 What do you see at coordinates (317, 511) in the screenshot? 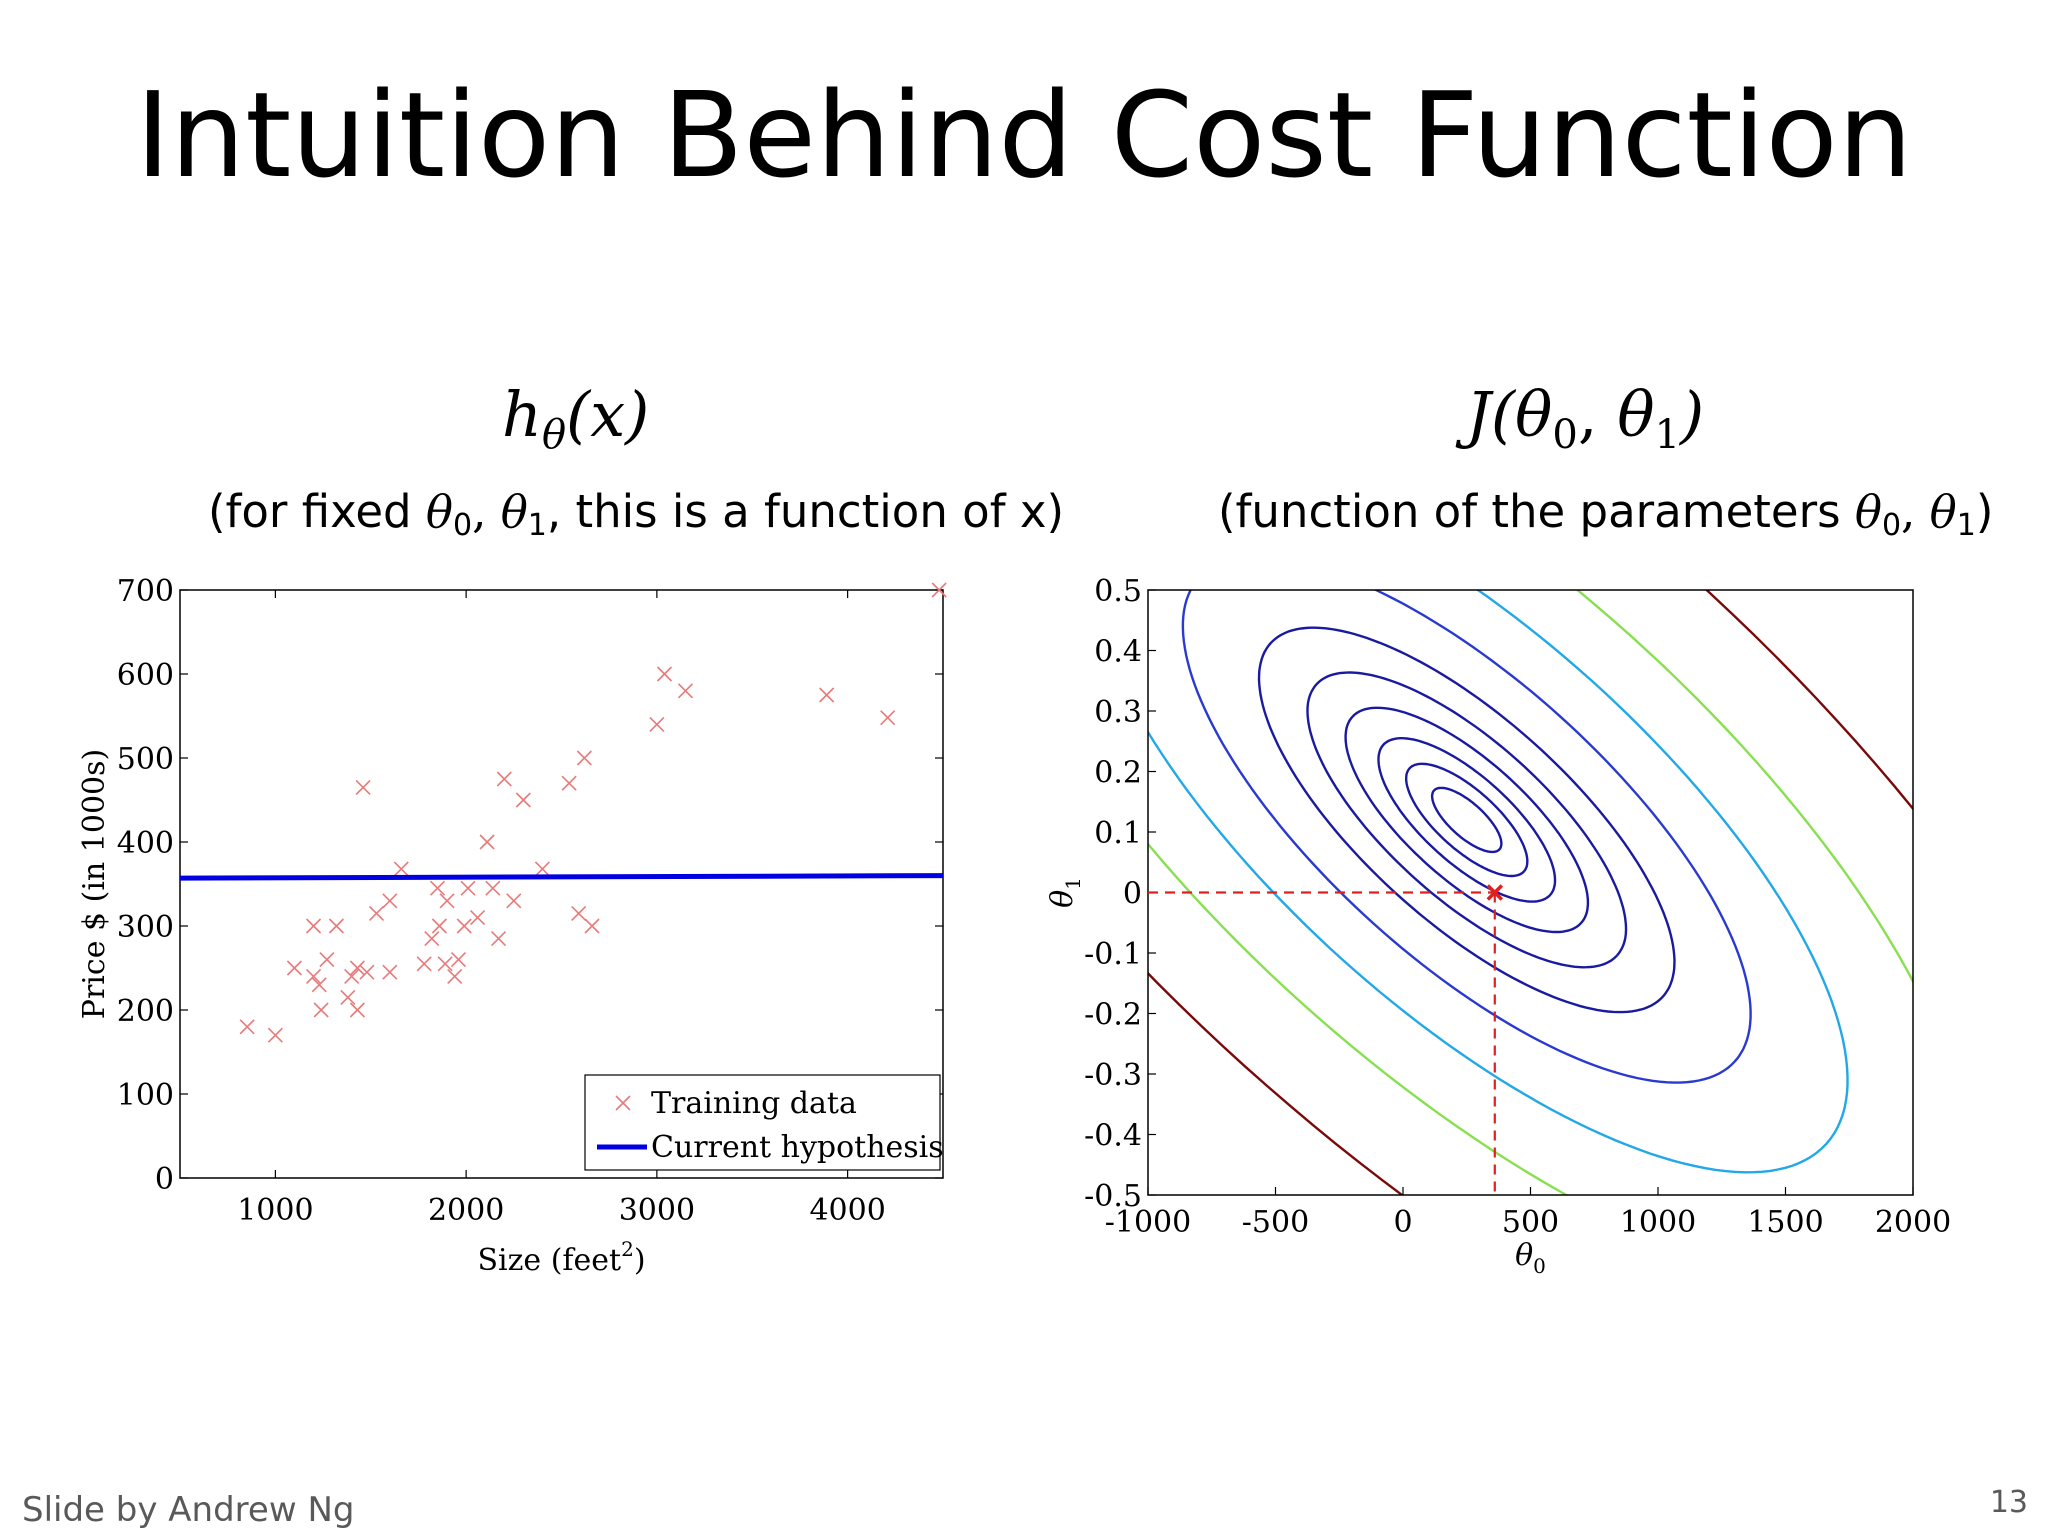
I see `caption-left-pre: (for fixed` at bounding box center [317, 511].